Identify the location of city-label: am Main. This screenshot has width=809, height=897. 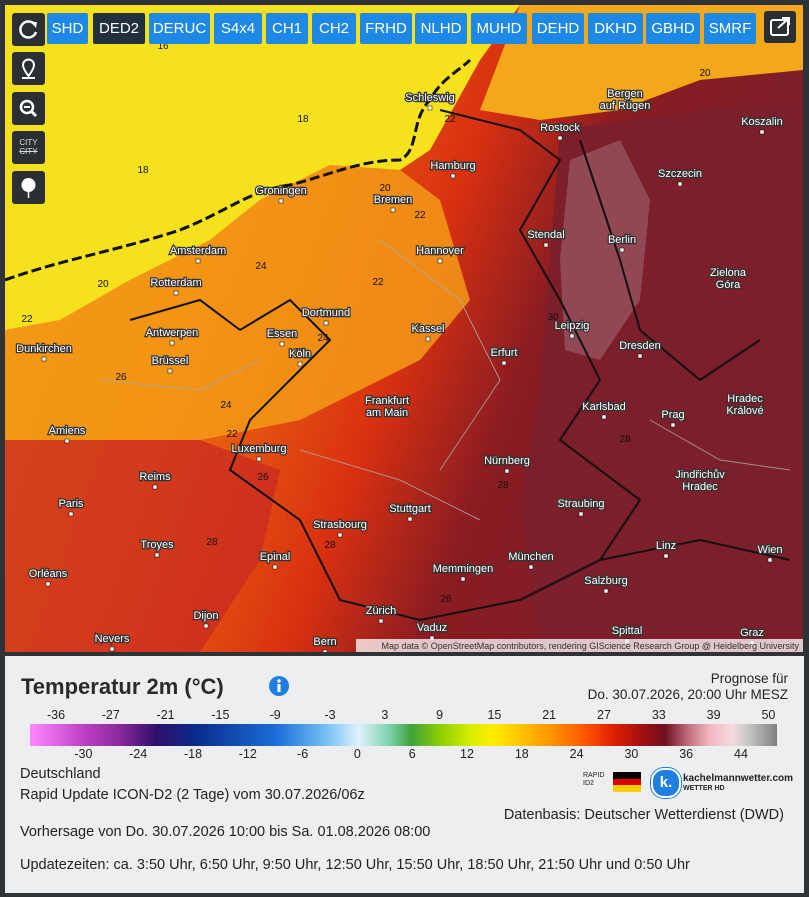
(387, 413).